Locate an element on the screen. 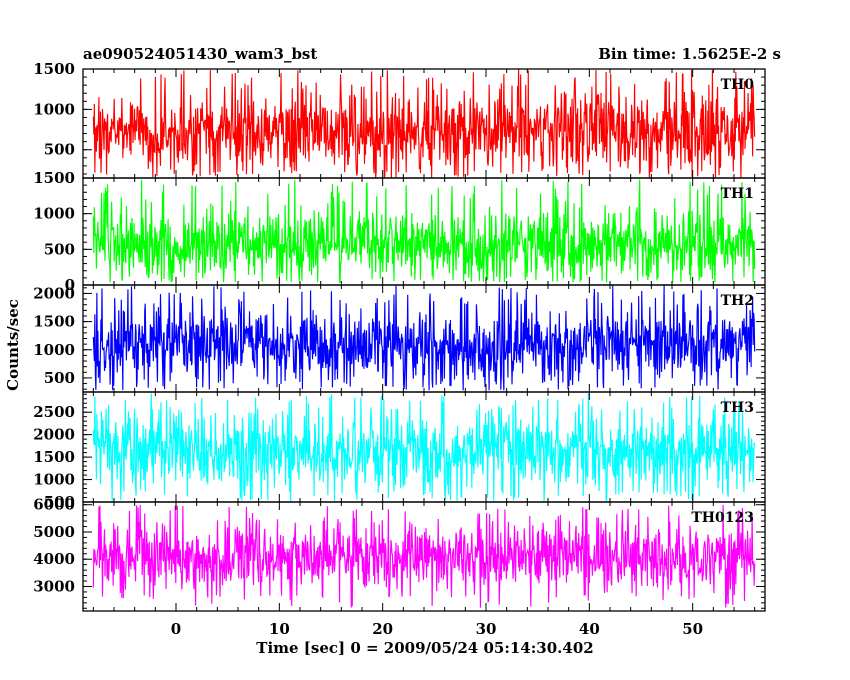 The height and width of the screenshot is (680, 850). panel-label: TH0 is located at coordinates (738, 85).